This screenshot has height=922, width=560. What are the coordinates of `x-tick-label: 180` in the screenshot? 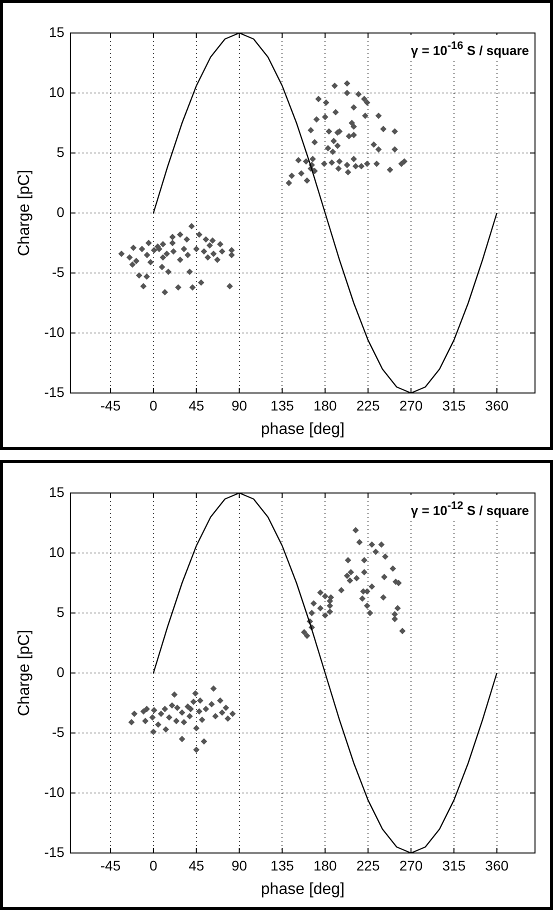 It's located at (325, 405).